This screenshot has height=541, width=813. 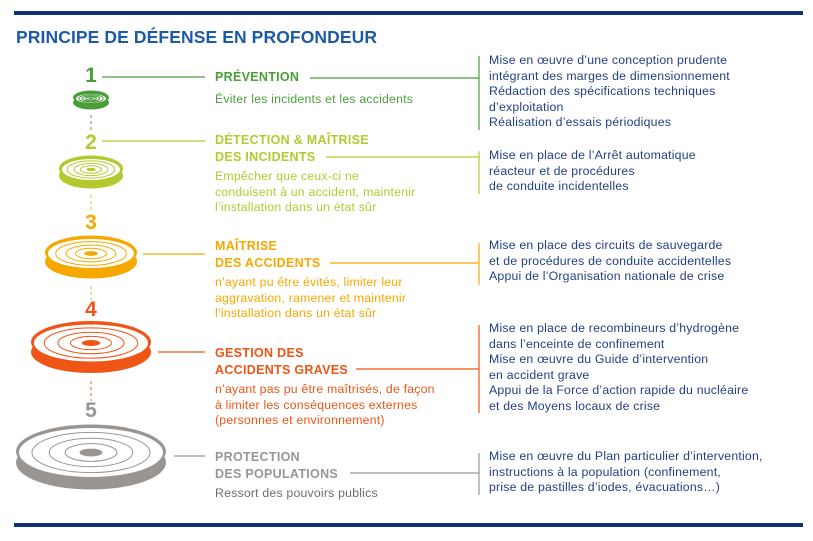 I want to click on page-title: PRINCIPE DE DÉFENSE EN PROFONDEUR, so click(x=197, y=37).